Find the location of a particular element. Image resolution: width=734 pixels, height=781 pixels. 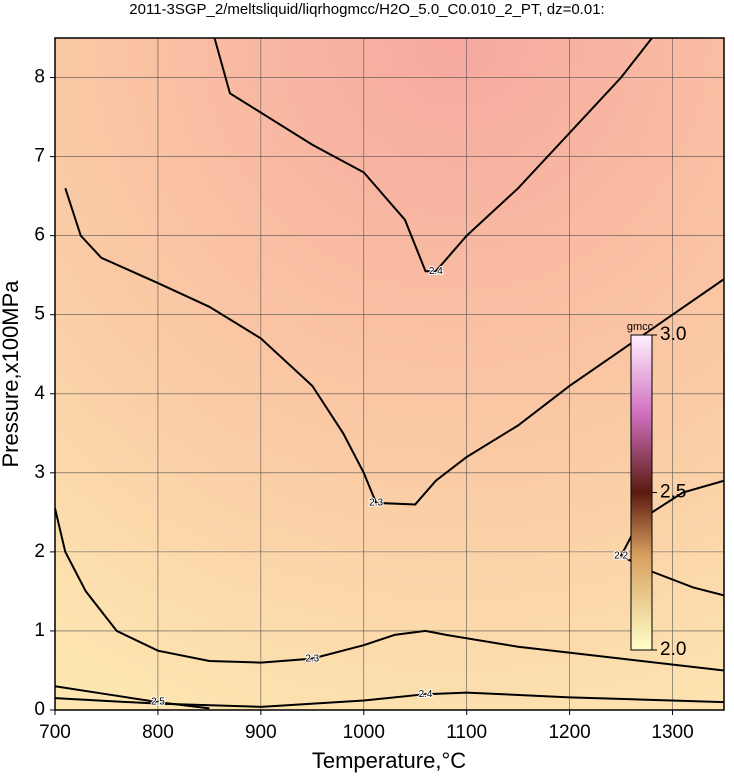

x-tick-label: 1000 is located at coordinates (364, 732).